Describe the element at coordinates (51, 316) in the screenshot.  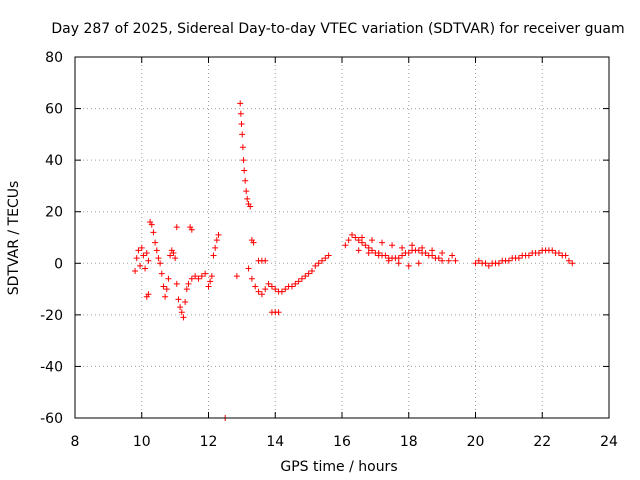
I see `y-tick-label: -20` at that location.